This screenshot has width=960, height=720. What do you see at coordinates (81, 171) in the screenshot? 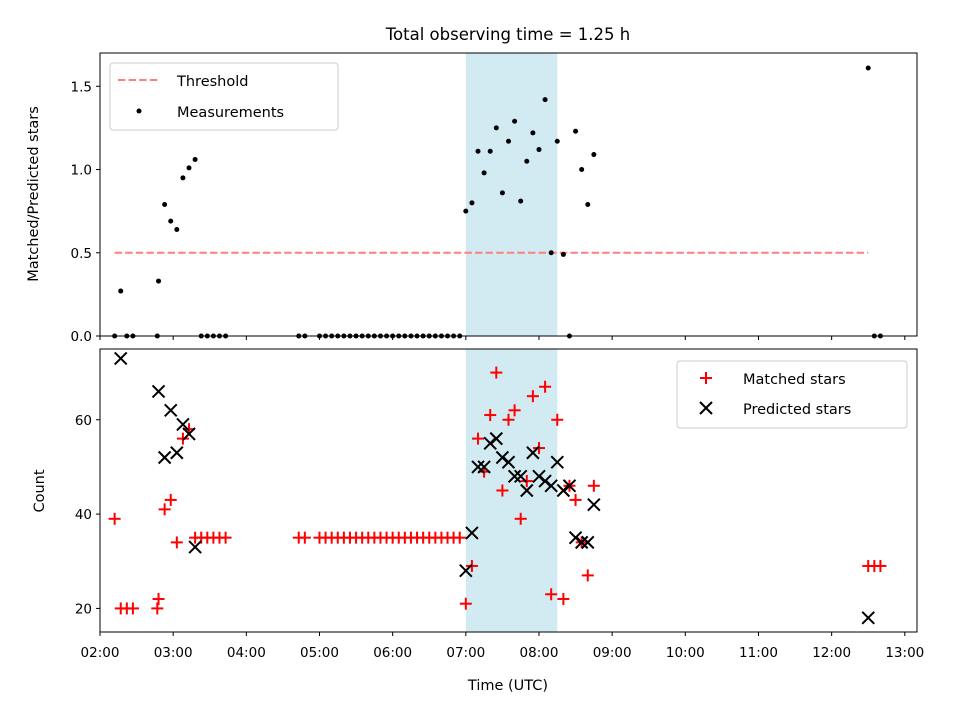
I see `y-tick-label: 1.0` at bounding box center [81, 171].